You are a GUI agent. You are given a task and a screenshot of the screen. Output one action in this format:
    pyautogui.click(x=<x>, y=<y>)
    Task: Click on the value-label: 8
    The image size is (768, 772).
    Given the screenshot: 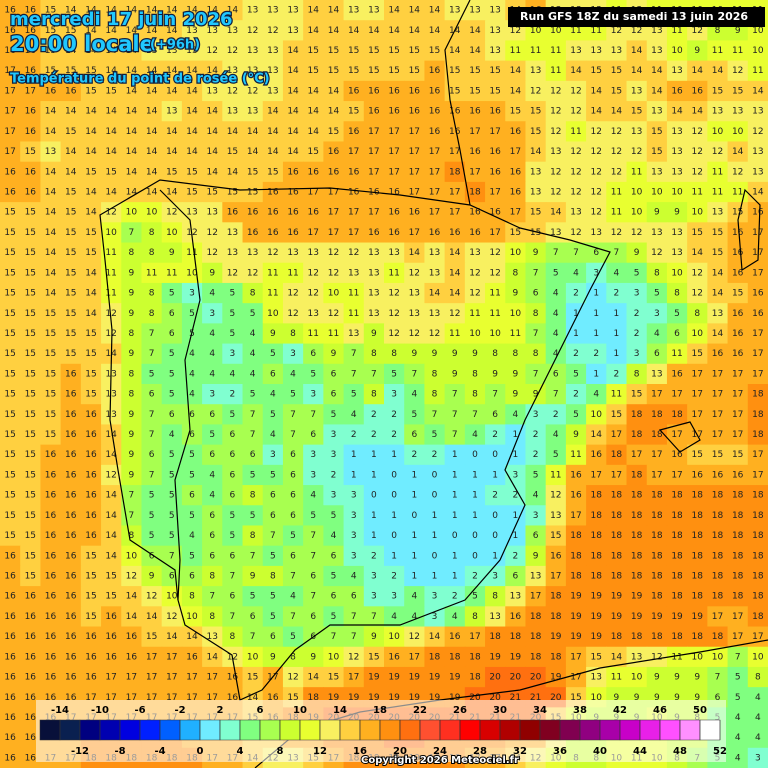 What is the action you would take?
    pyautogui.click(x=132, y=334)
    